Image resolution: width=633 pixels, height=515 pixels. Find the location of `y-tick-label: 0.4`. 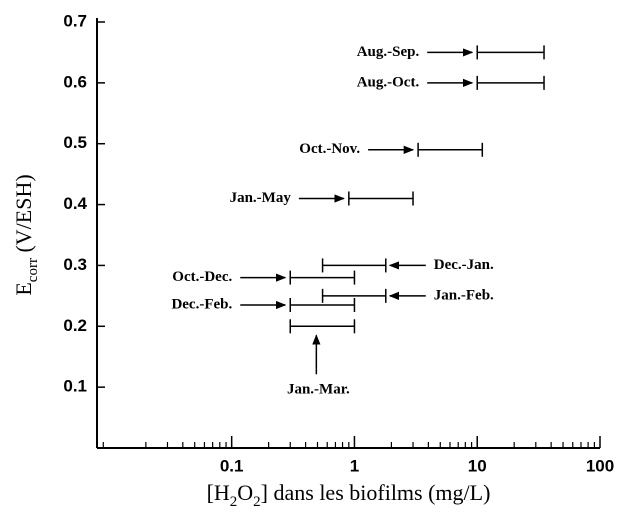

y-tick-label: 0.4 is located at coordinates (75, 203).